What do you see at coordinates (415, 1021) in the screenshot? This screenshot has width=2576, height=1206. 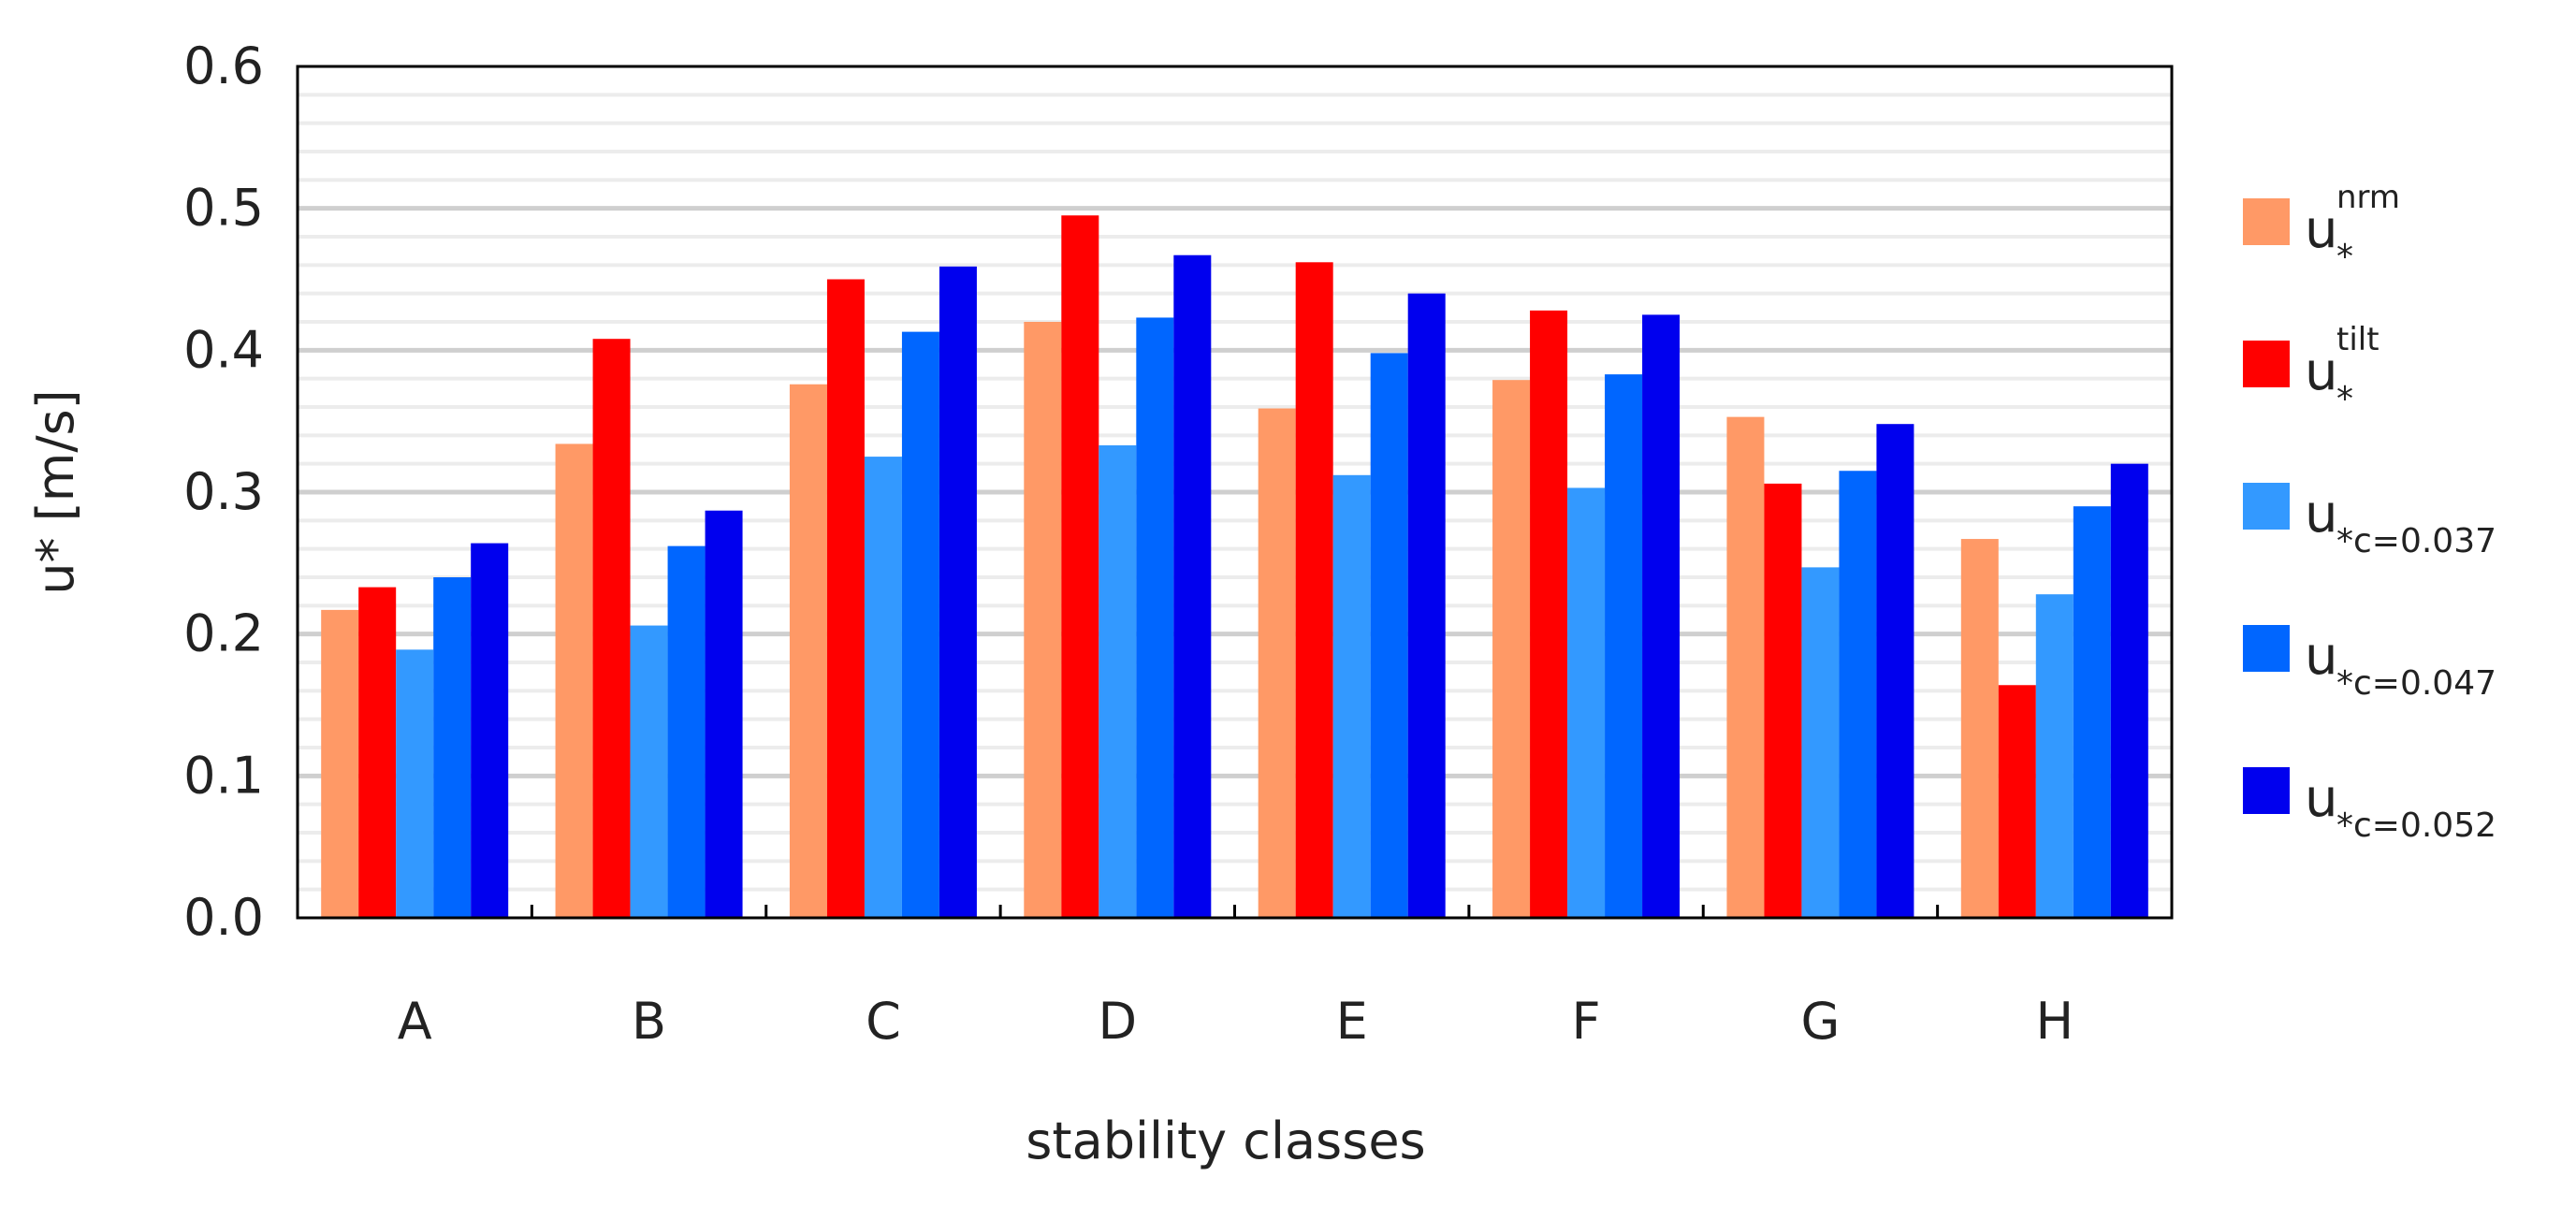 I see `x-tick-label: A` at bounding box center [415, 1021].